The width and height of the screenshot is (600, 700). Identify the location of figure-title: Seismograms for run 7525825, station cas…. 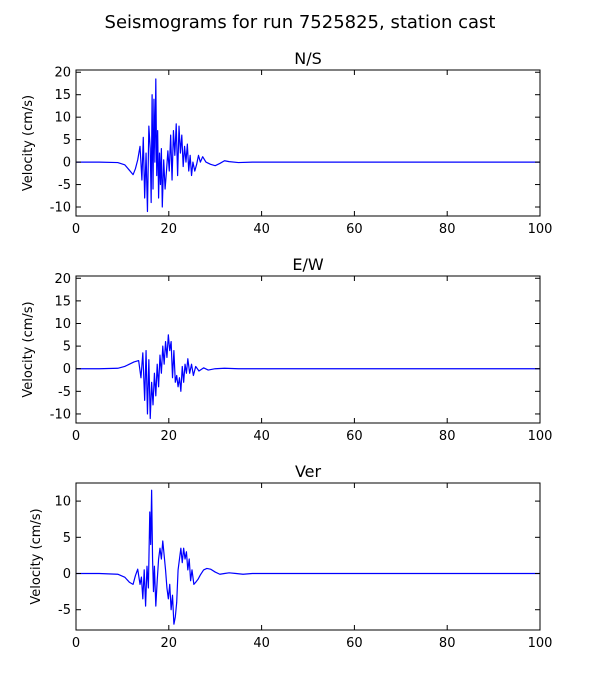
(300, 22).